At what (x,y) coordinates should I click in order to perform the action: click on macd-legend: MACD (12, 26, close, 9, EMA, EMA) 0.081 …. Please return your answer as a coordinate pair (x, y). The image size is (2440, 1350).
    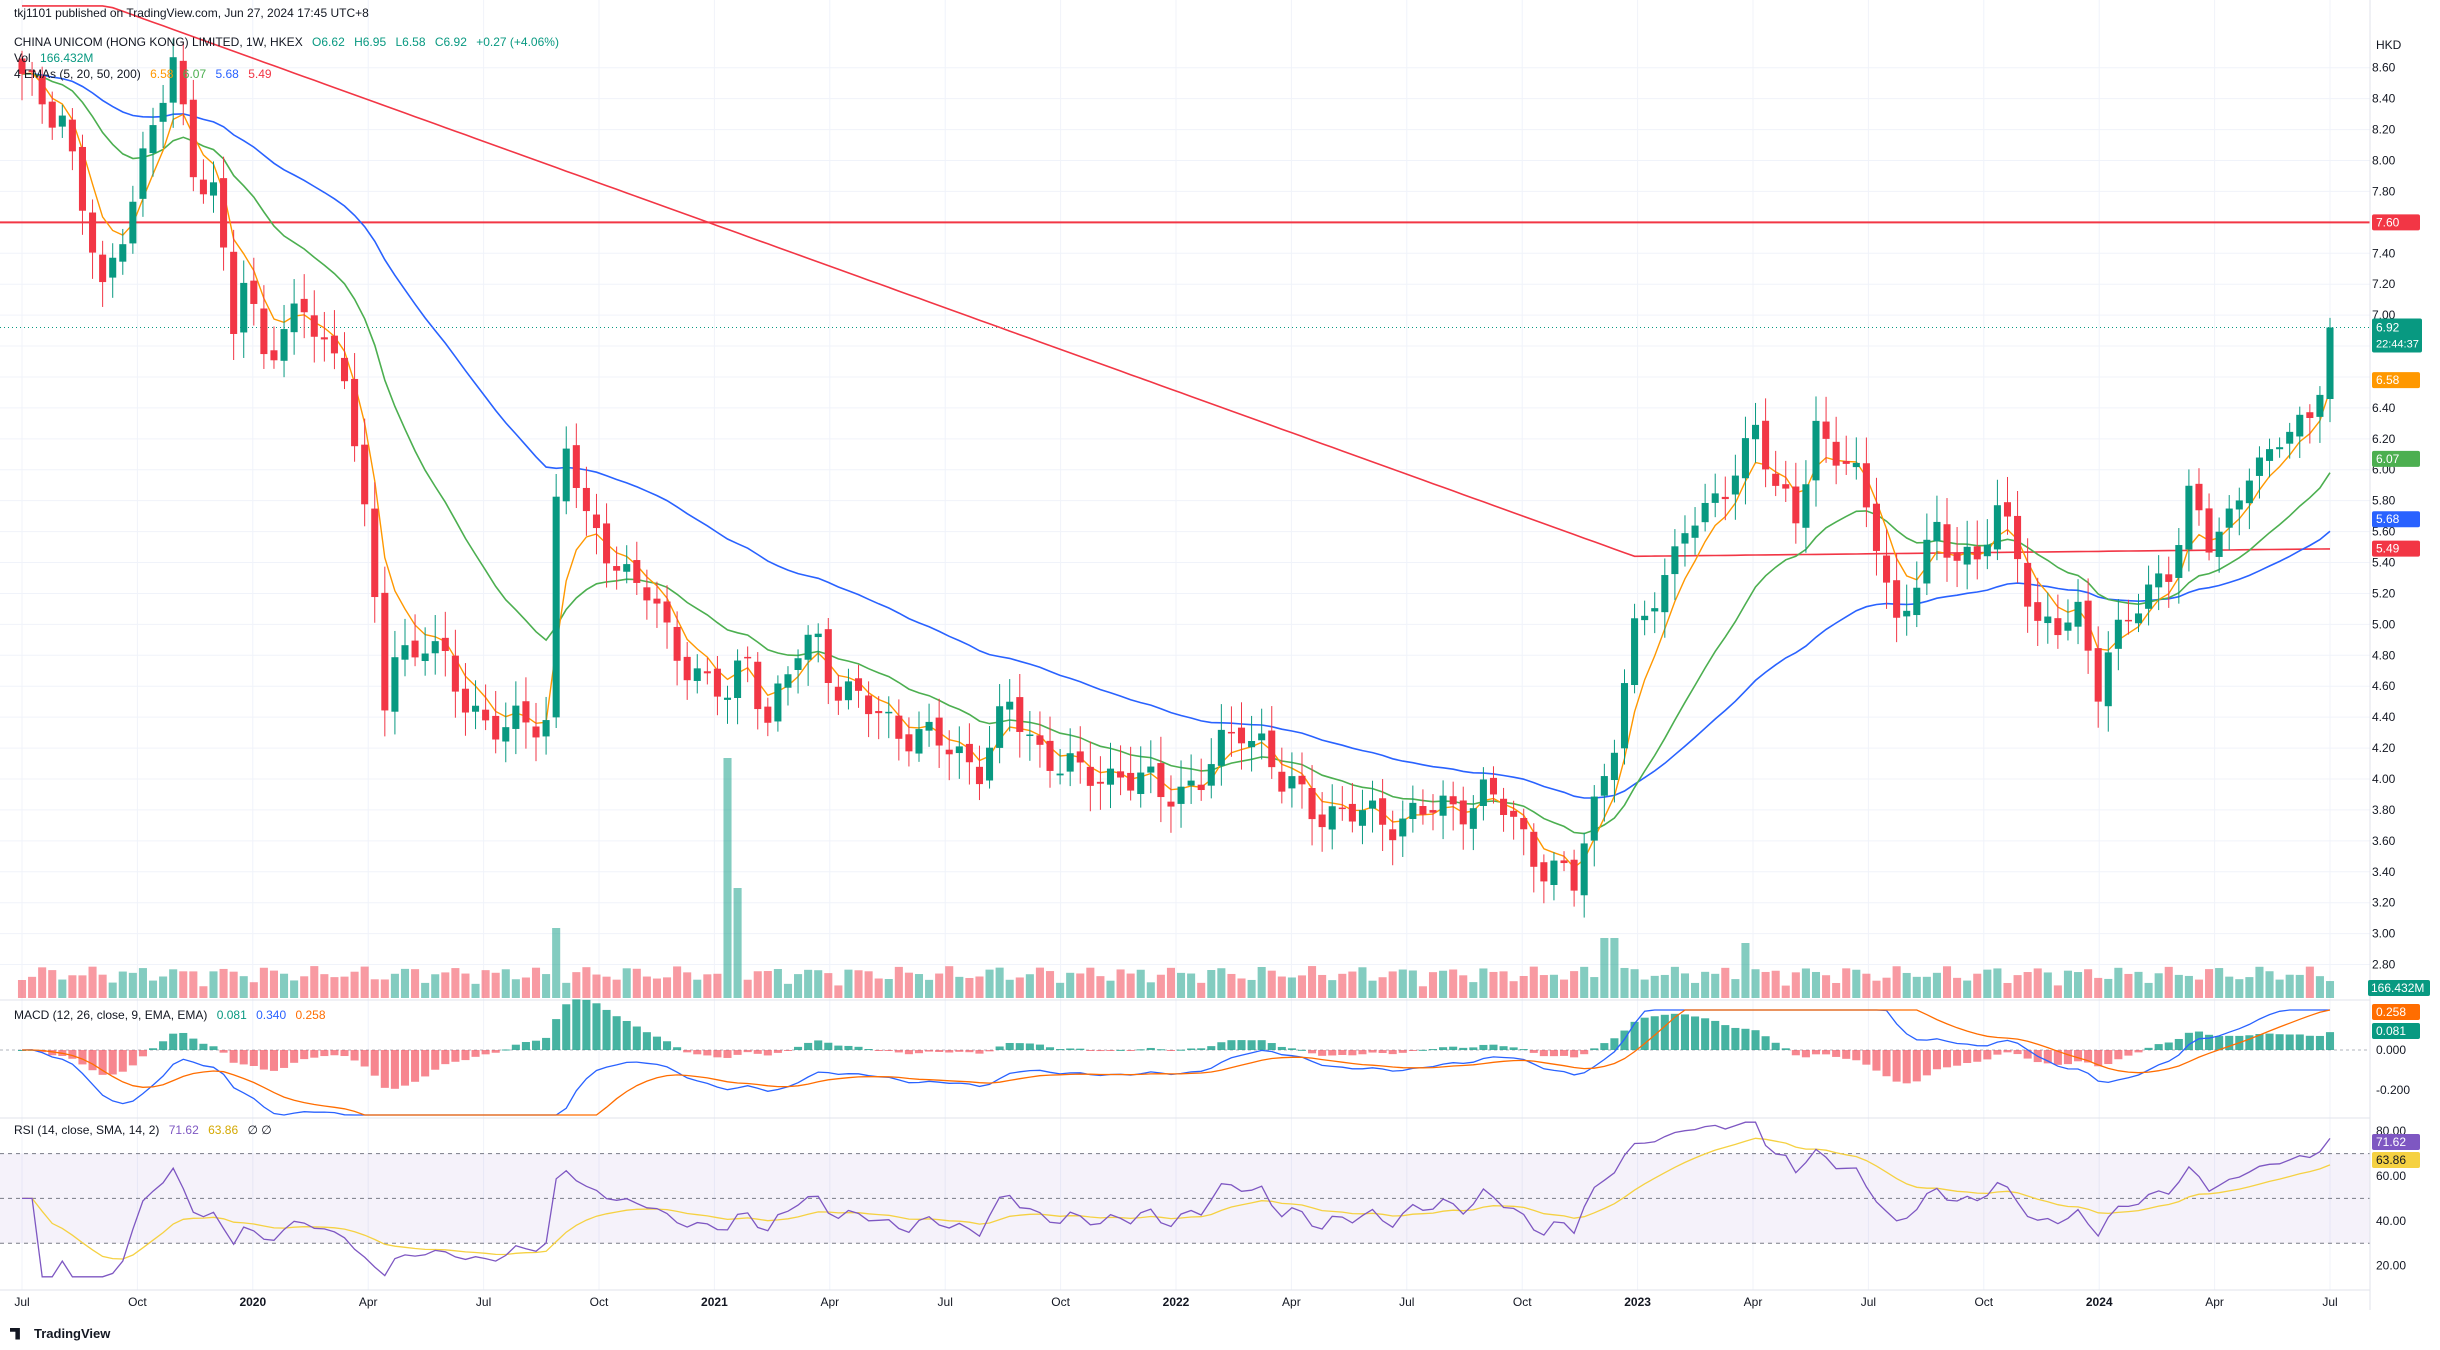
    Looking at the image, I should click on (173, 1015).